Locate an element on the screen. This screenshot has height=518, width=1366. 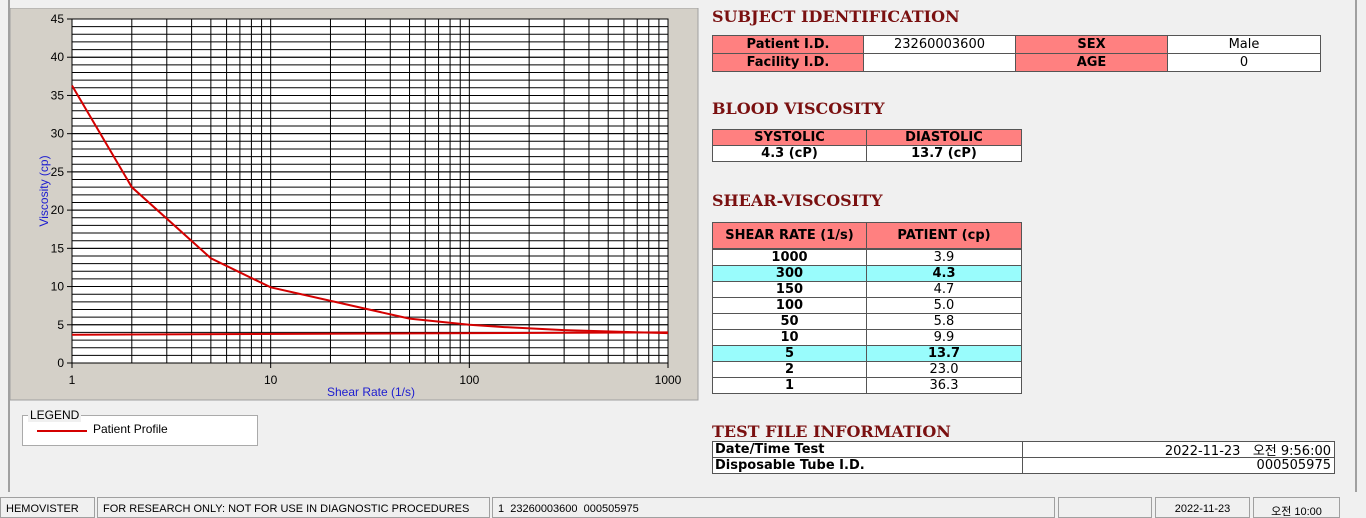
table-cell: 4.3 (cP) is located at coordinates (789, 153).